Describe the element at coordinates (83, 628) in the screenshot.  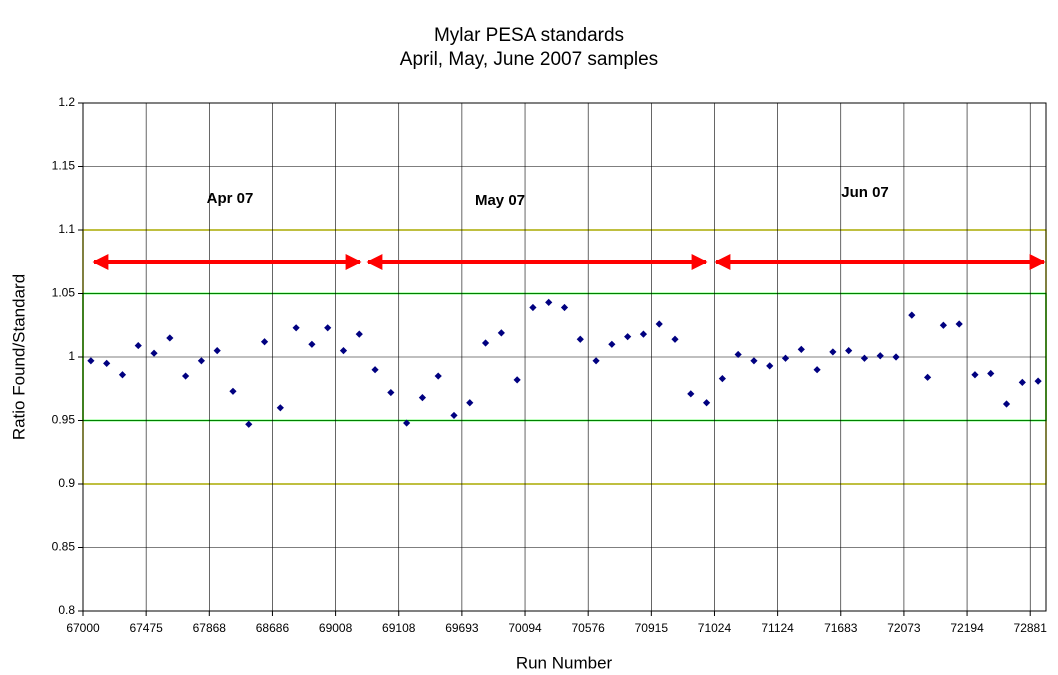
I see `x-tick-label: 67000` at that location.